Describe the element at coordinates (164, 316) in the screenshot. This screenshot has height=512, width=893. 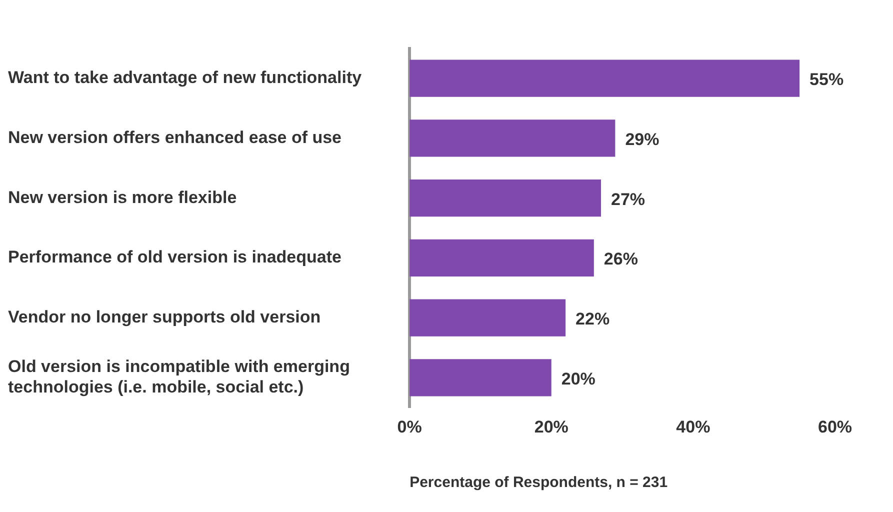
I see `y-tick-label: Vendor no longer supports old version` at that location.